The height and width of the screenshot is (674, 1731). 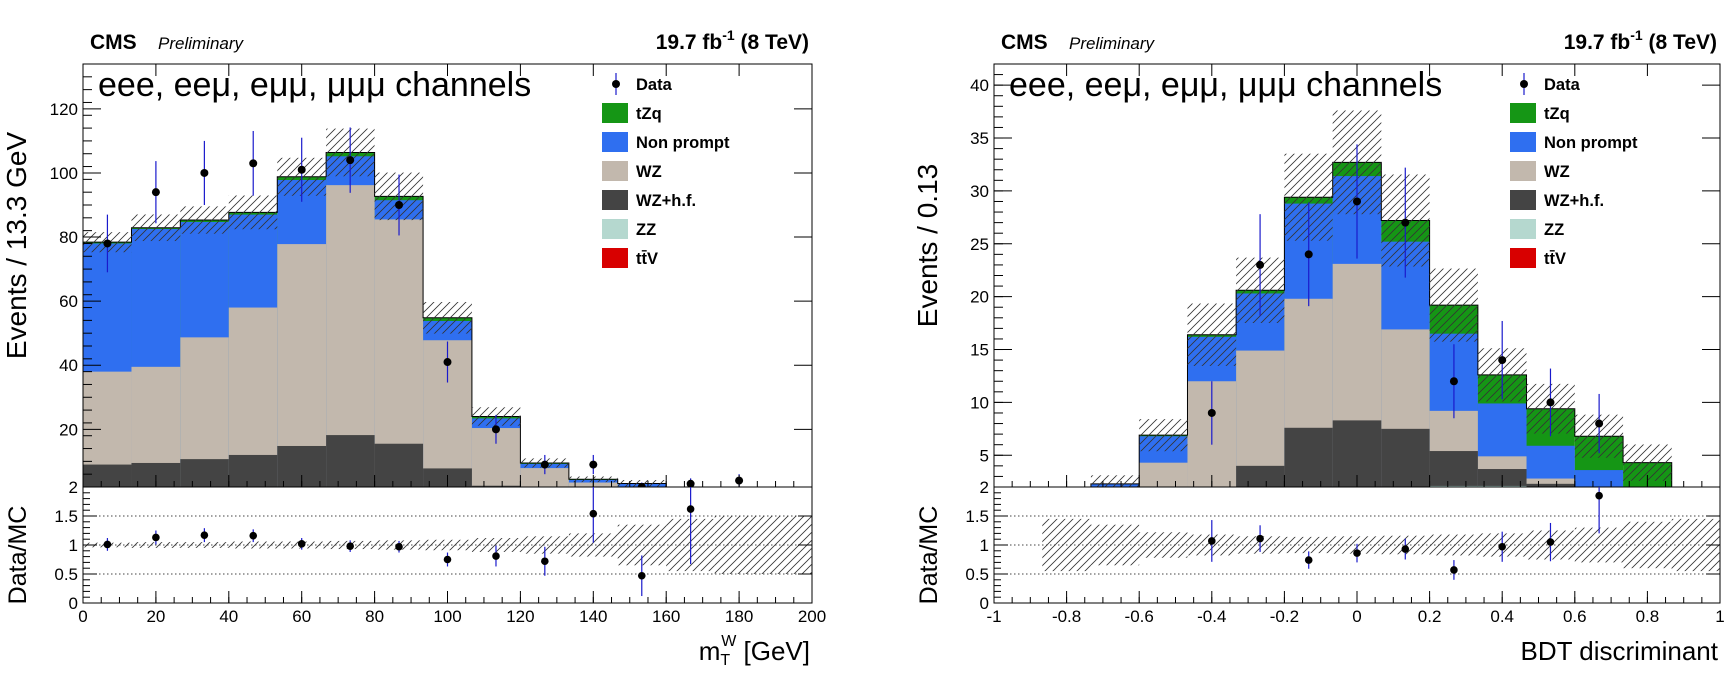 I want to click on lumi-value: 19.7 fb, so click(x=1597, y=42).